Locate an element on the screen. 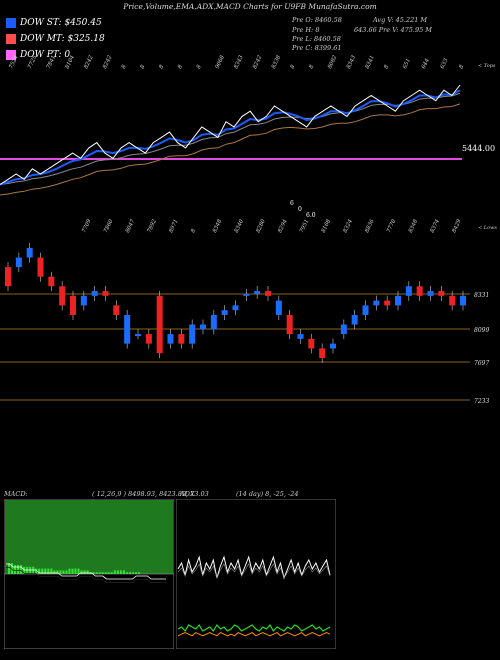 The image size is (500, 660). top-label: 7524 is located at coordinates (14, 62).